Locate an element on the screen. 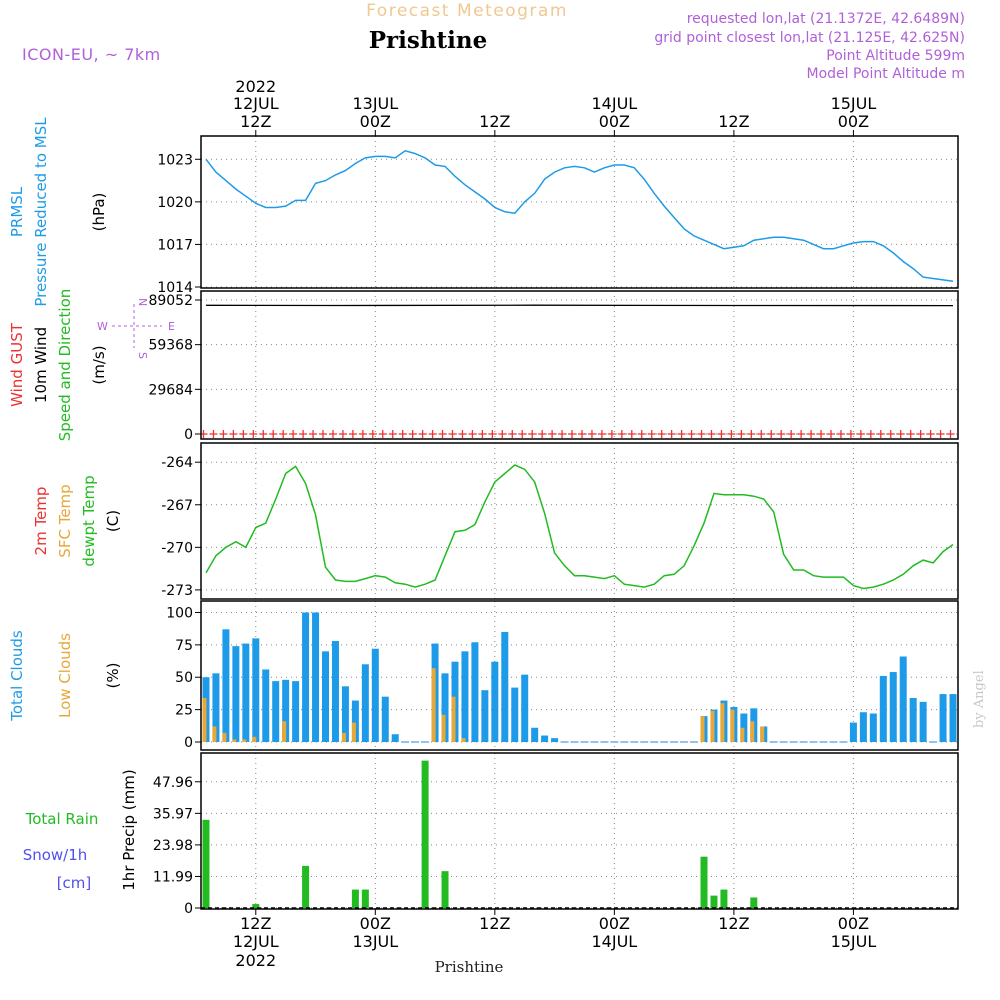  product-title: Forecast Meteogram is located at coordinates (467, 11).